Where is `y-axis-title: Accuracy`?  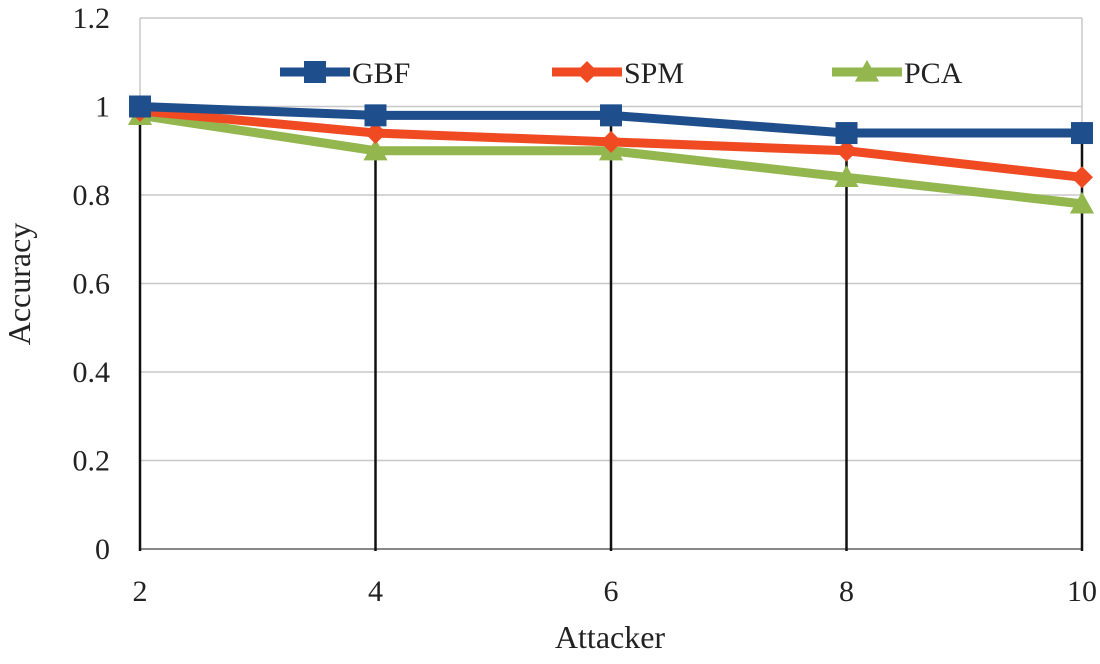
y-axis-title: Accuracy is located at coordinates (19, 284).